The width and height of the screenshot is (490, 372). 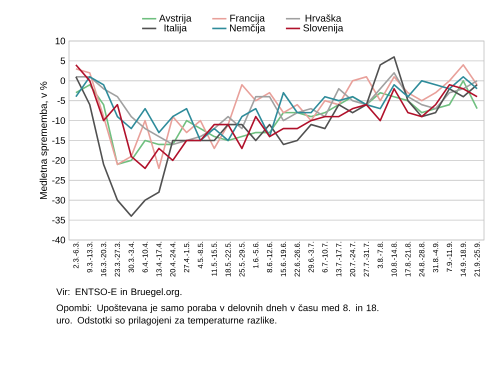 I want to click on legend-label: Italija, so click(x=175, y=29).